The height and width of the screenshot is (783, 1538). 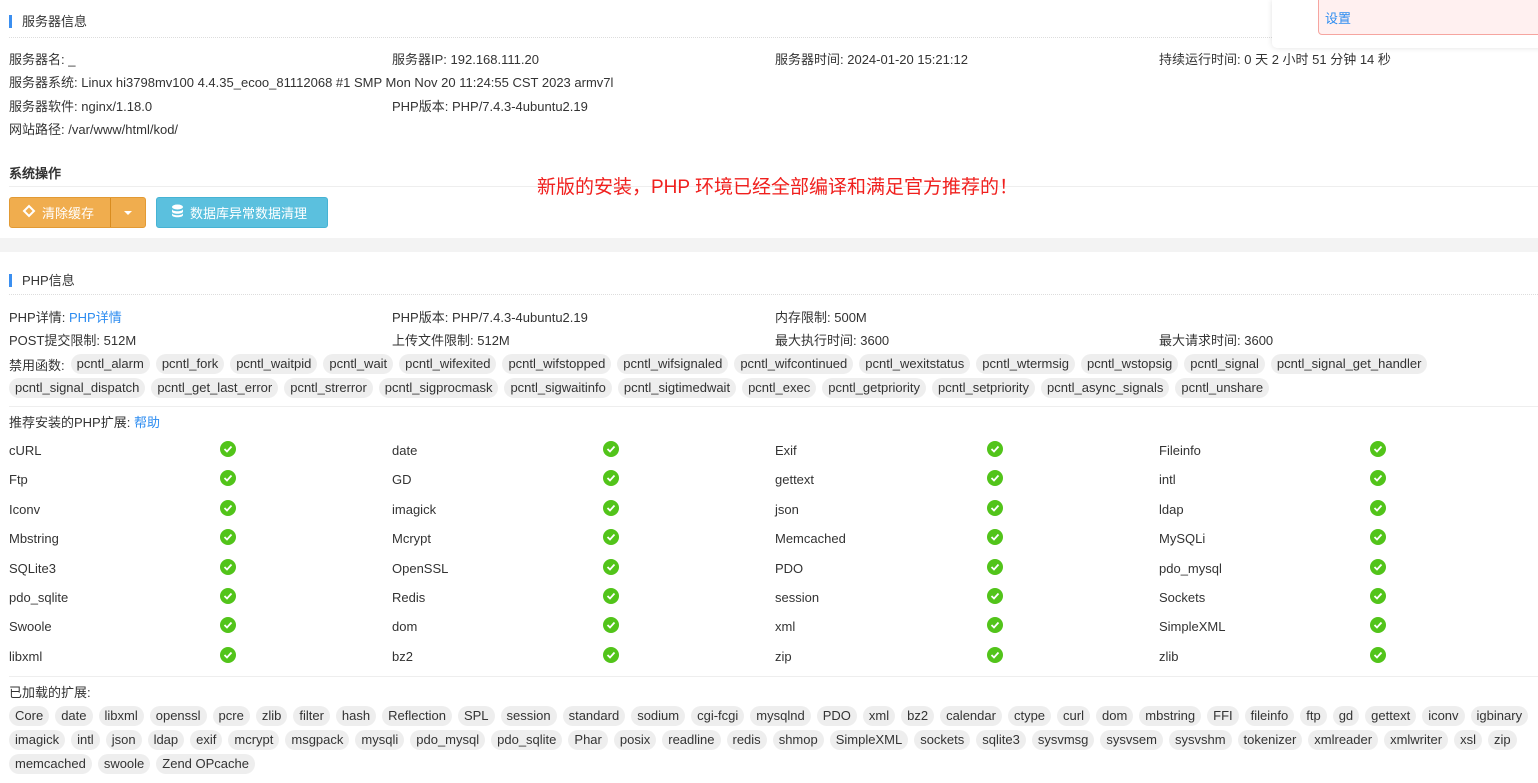 I want to click on disabled-function-tag: pcntl_wtermsig, so click(x=1025, y=364).